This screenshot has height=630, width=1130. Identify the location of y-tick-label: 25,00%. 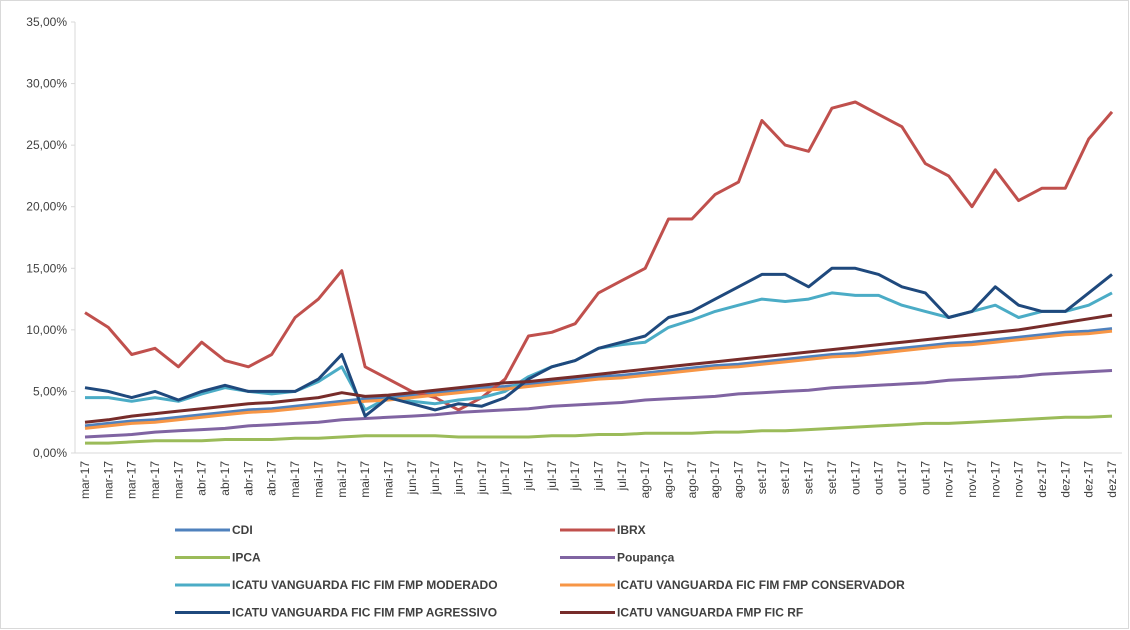
(46, 145).